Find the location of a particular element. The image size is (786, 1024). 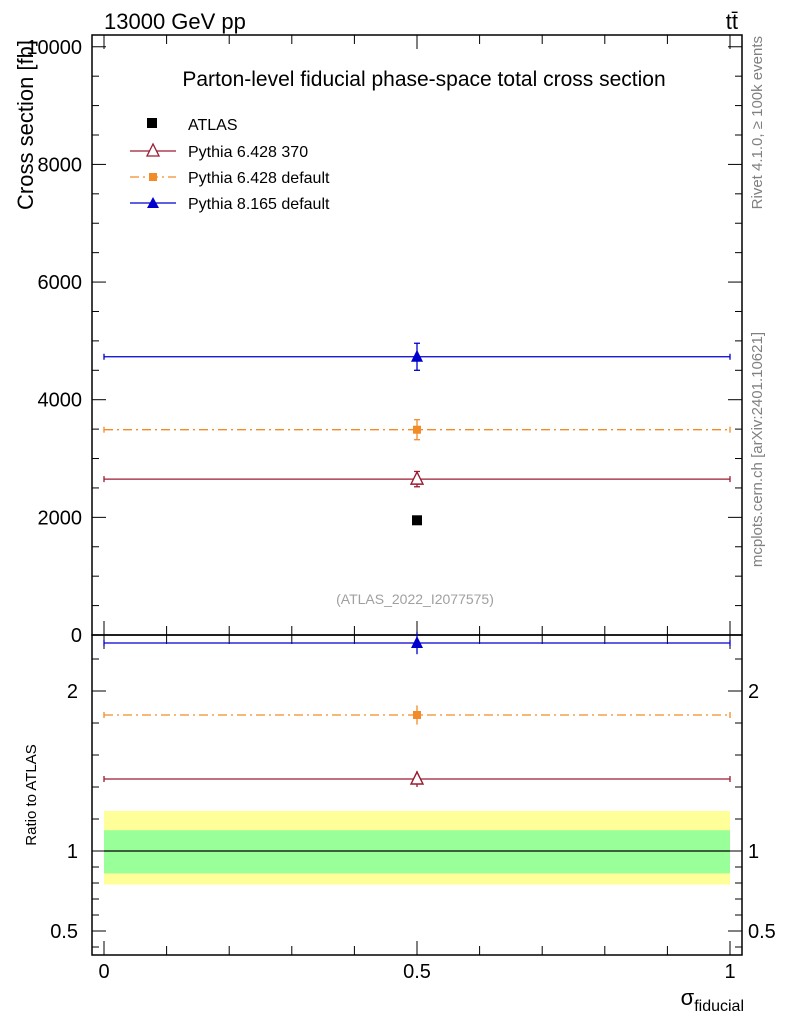

legend-label-pythia6-370: Pythia 6.428 370 is located at coordinates (248, 152).